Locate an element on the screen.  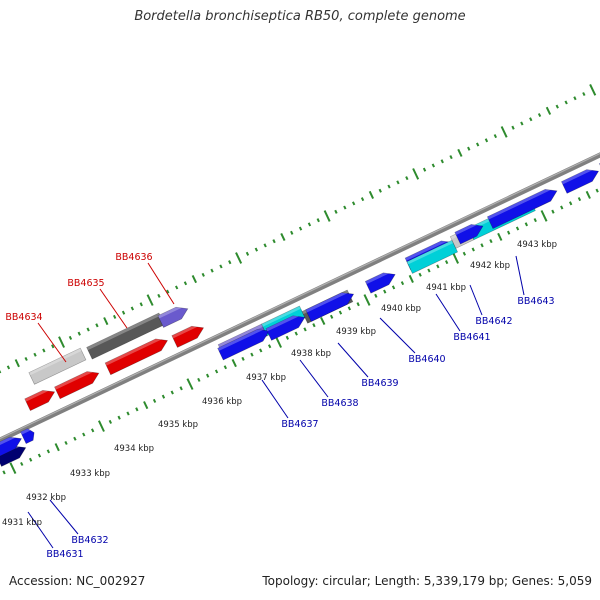
scale-label: 4943 kbp is located at coordinates (537, 245).